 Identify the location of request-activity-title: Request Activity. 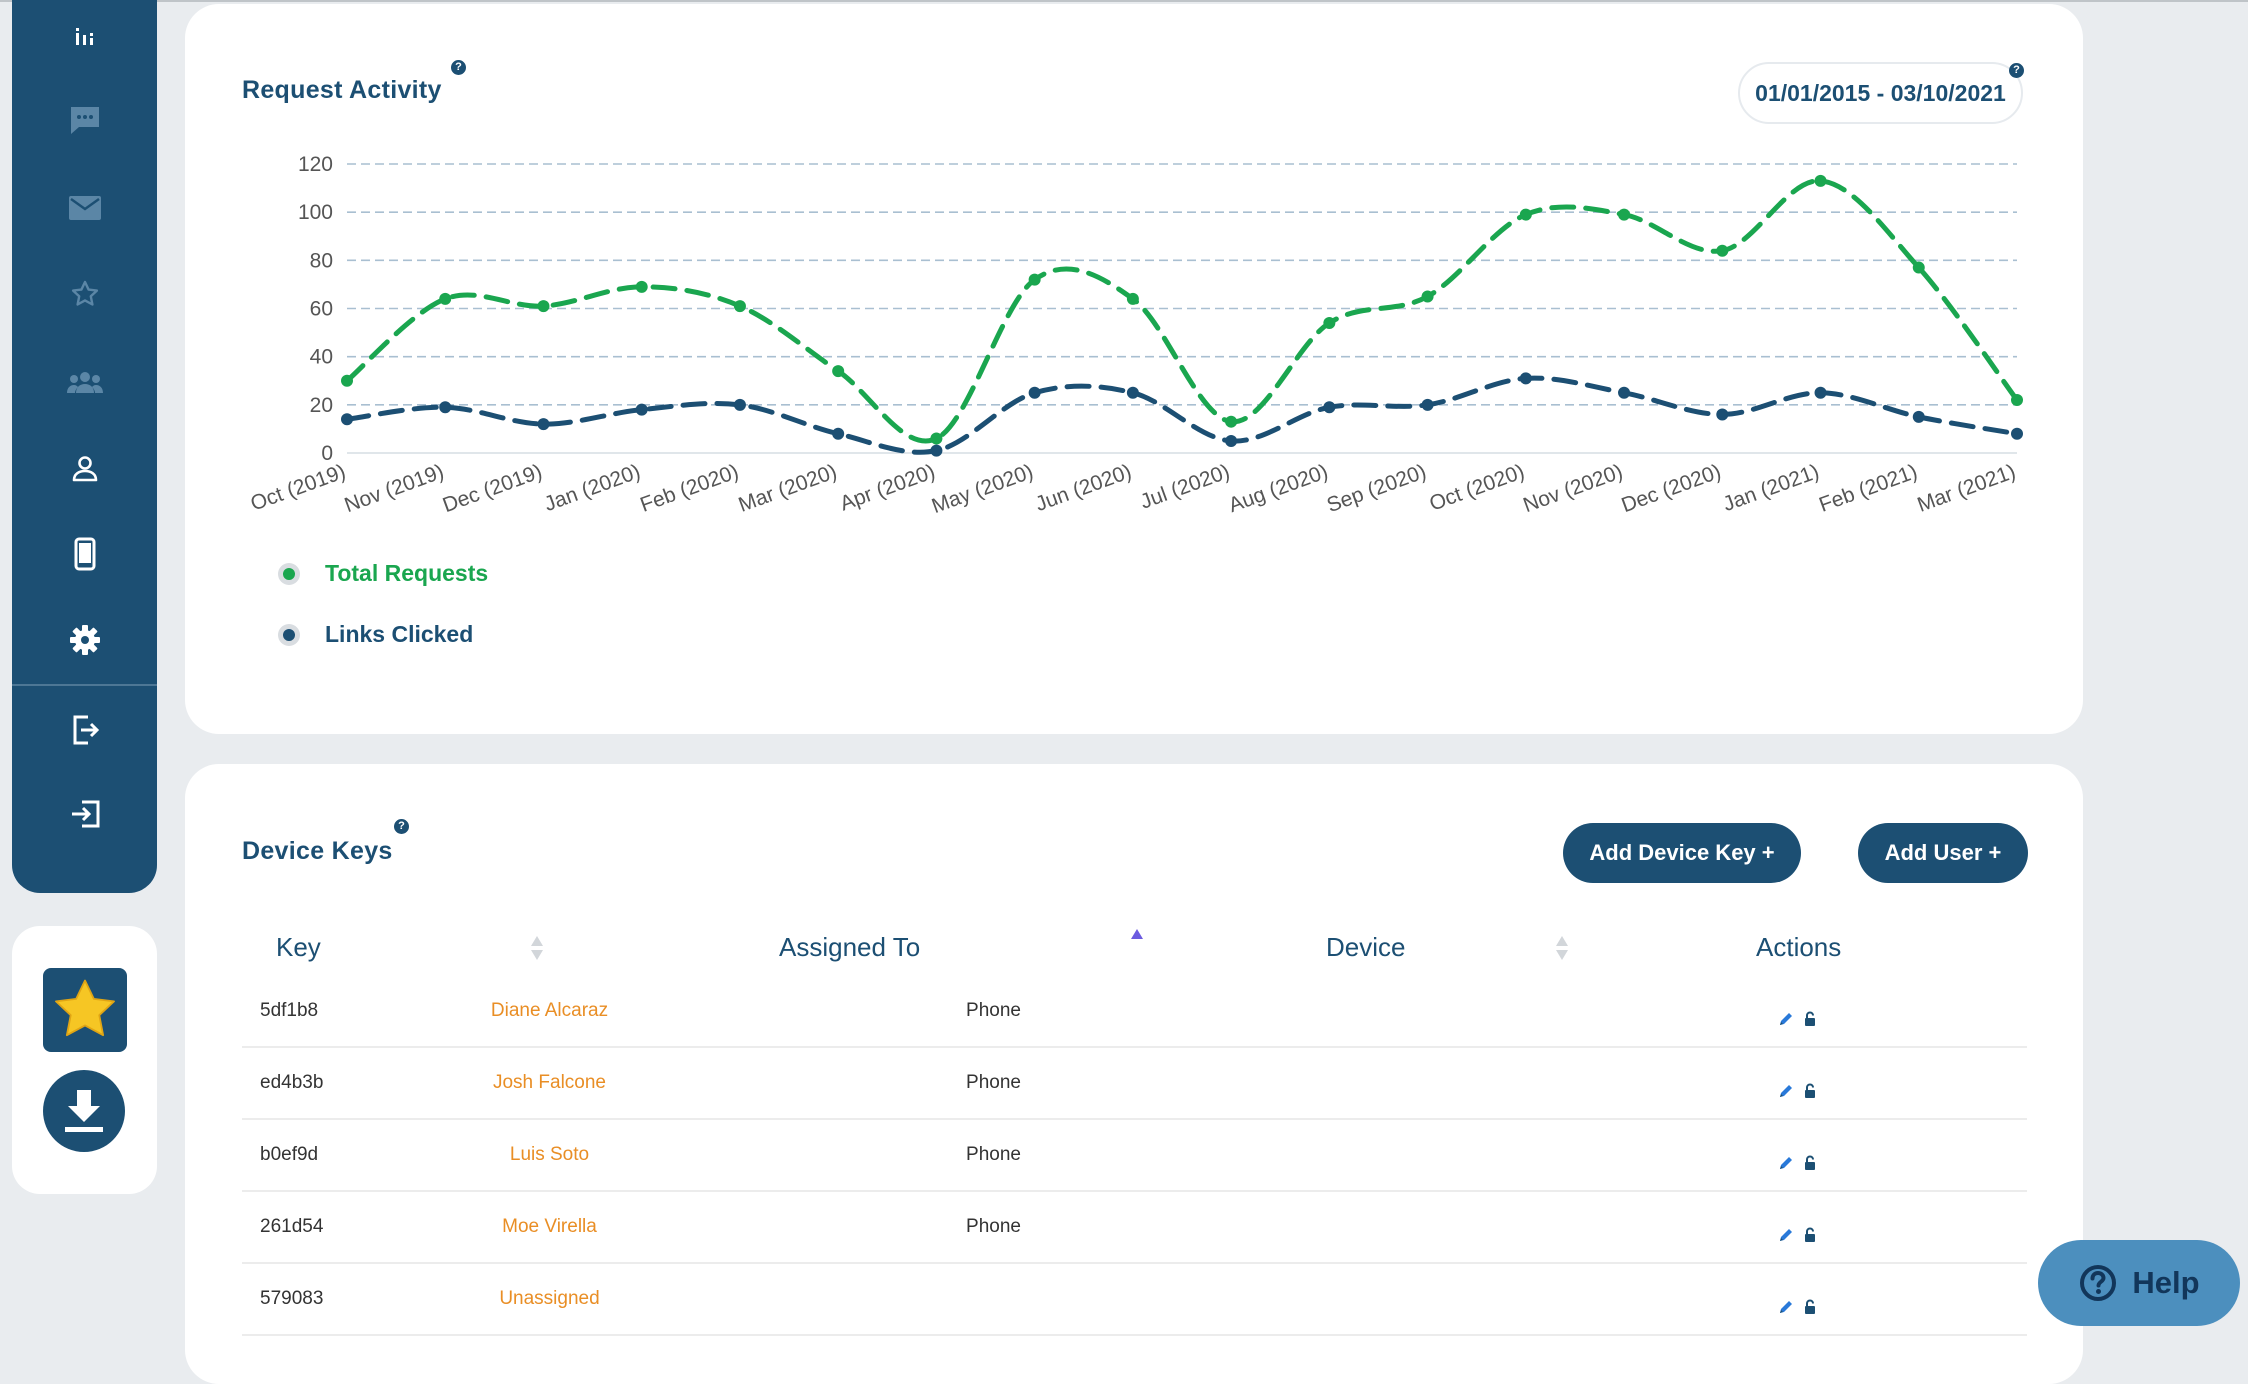
(342, 90).